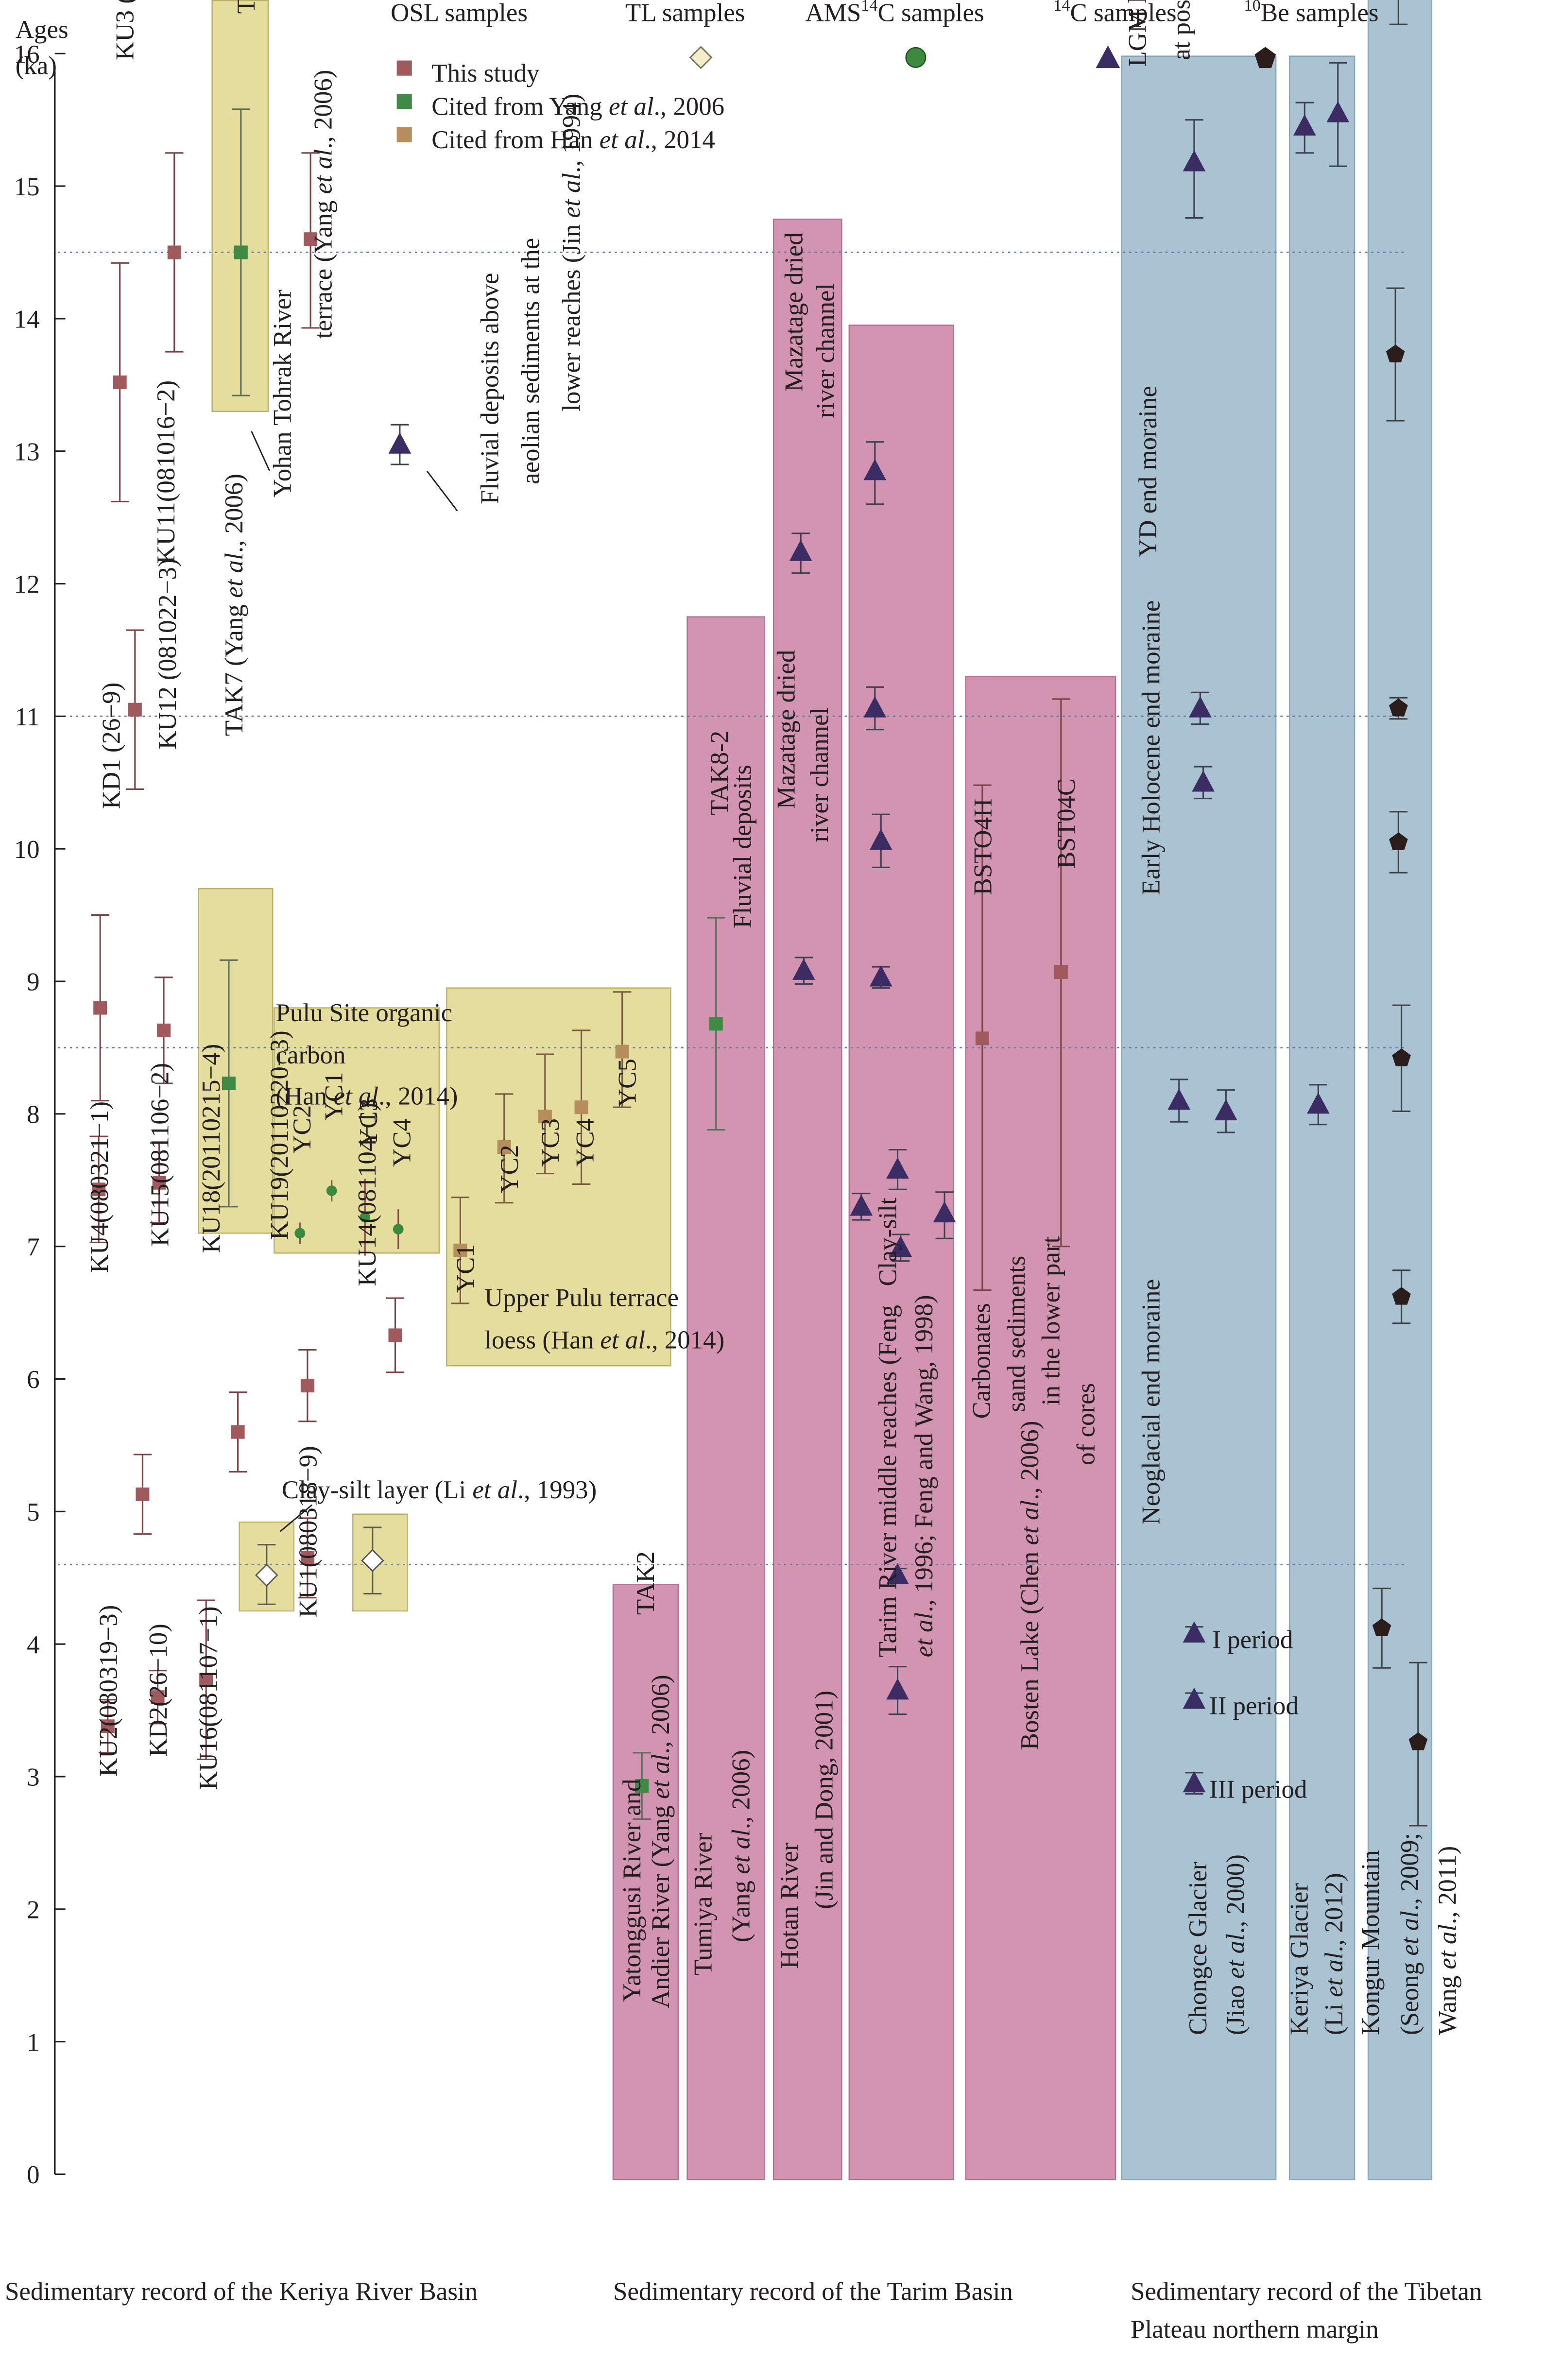  Describe the element at coordinates (1254, 1706) in the screenshot. I see `annotation-label-66-part-0: II period` at that location.